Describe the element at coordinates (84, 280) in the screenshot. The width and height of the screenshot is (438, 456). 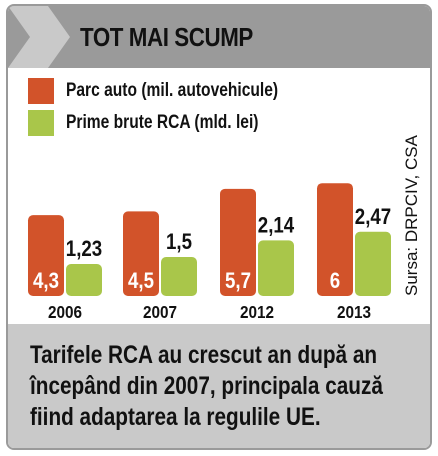
I see `bar-premiums-2006` at that location.